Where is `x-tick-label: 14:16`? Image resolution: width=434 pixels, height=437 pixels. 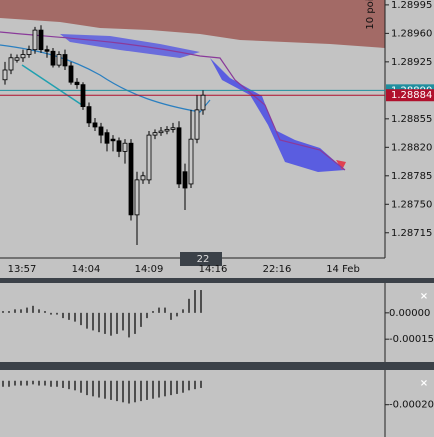
x-tick-label: 14:16 is located at coordinates (213, 269).